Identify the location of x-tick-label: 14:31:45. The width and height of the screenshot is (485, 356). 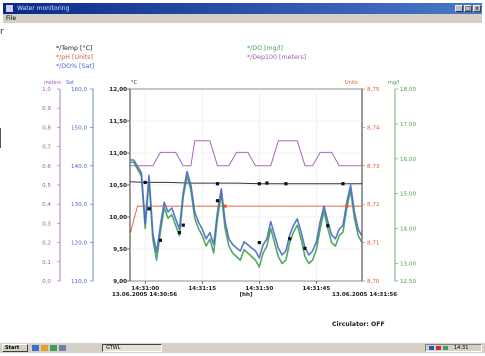
(316, 289).